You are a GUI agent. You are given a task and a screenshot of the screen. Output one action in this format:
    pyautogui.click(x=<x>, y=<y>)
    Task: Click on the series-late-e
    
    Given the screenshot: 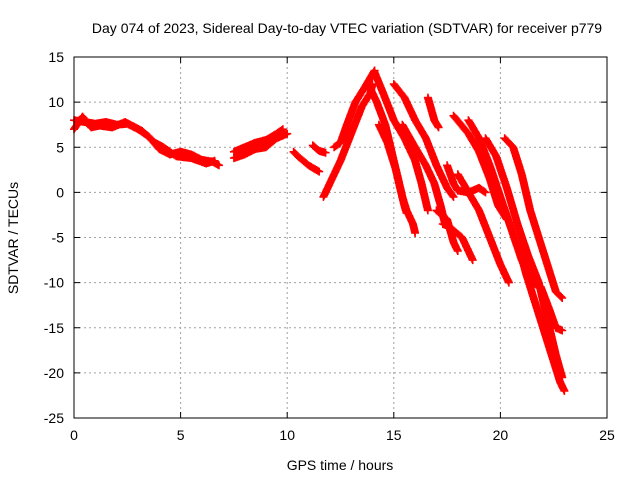 What is the action you would take?
    pyautogui.click(x=533, y=218)
    